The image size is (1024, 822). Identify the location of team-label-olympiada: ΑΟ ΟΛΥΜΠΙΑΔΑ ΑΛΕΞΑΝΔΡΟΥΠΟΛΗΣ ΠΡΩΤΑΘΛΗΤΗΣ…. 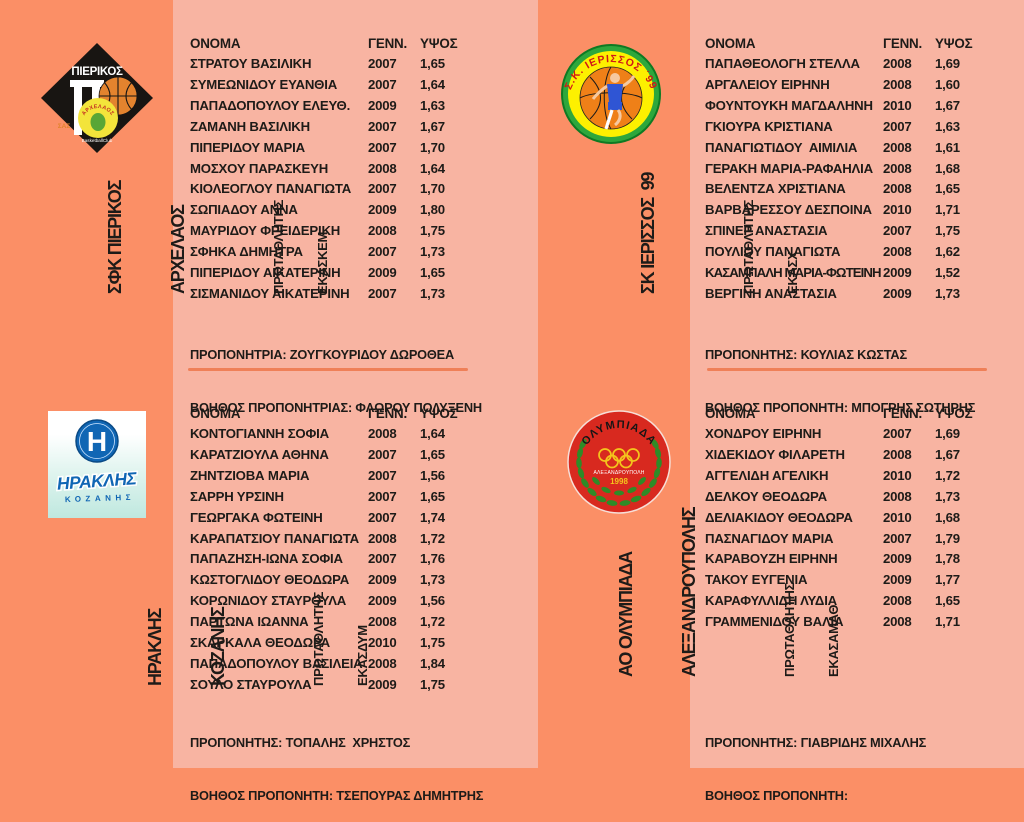
(707, 567).